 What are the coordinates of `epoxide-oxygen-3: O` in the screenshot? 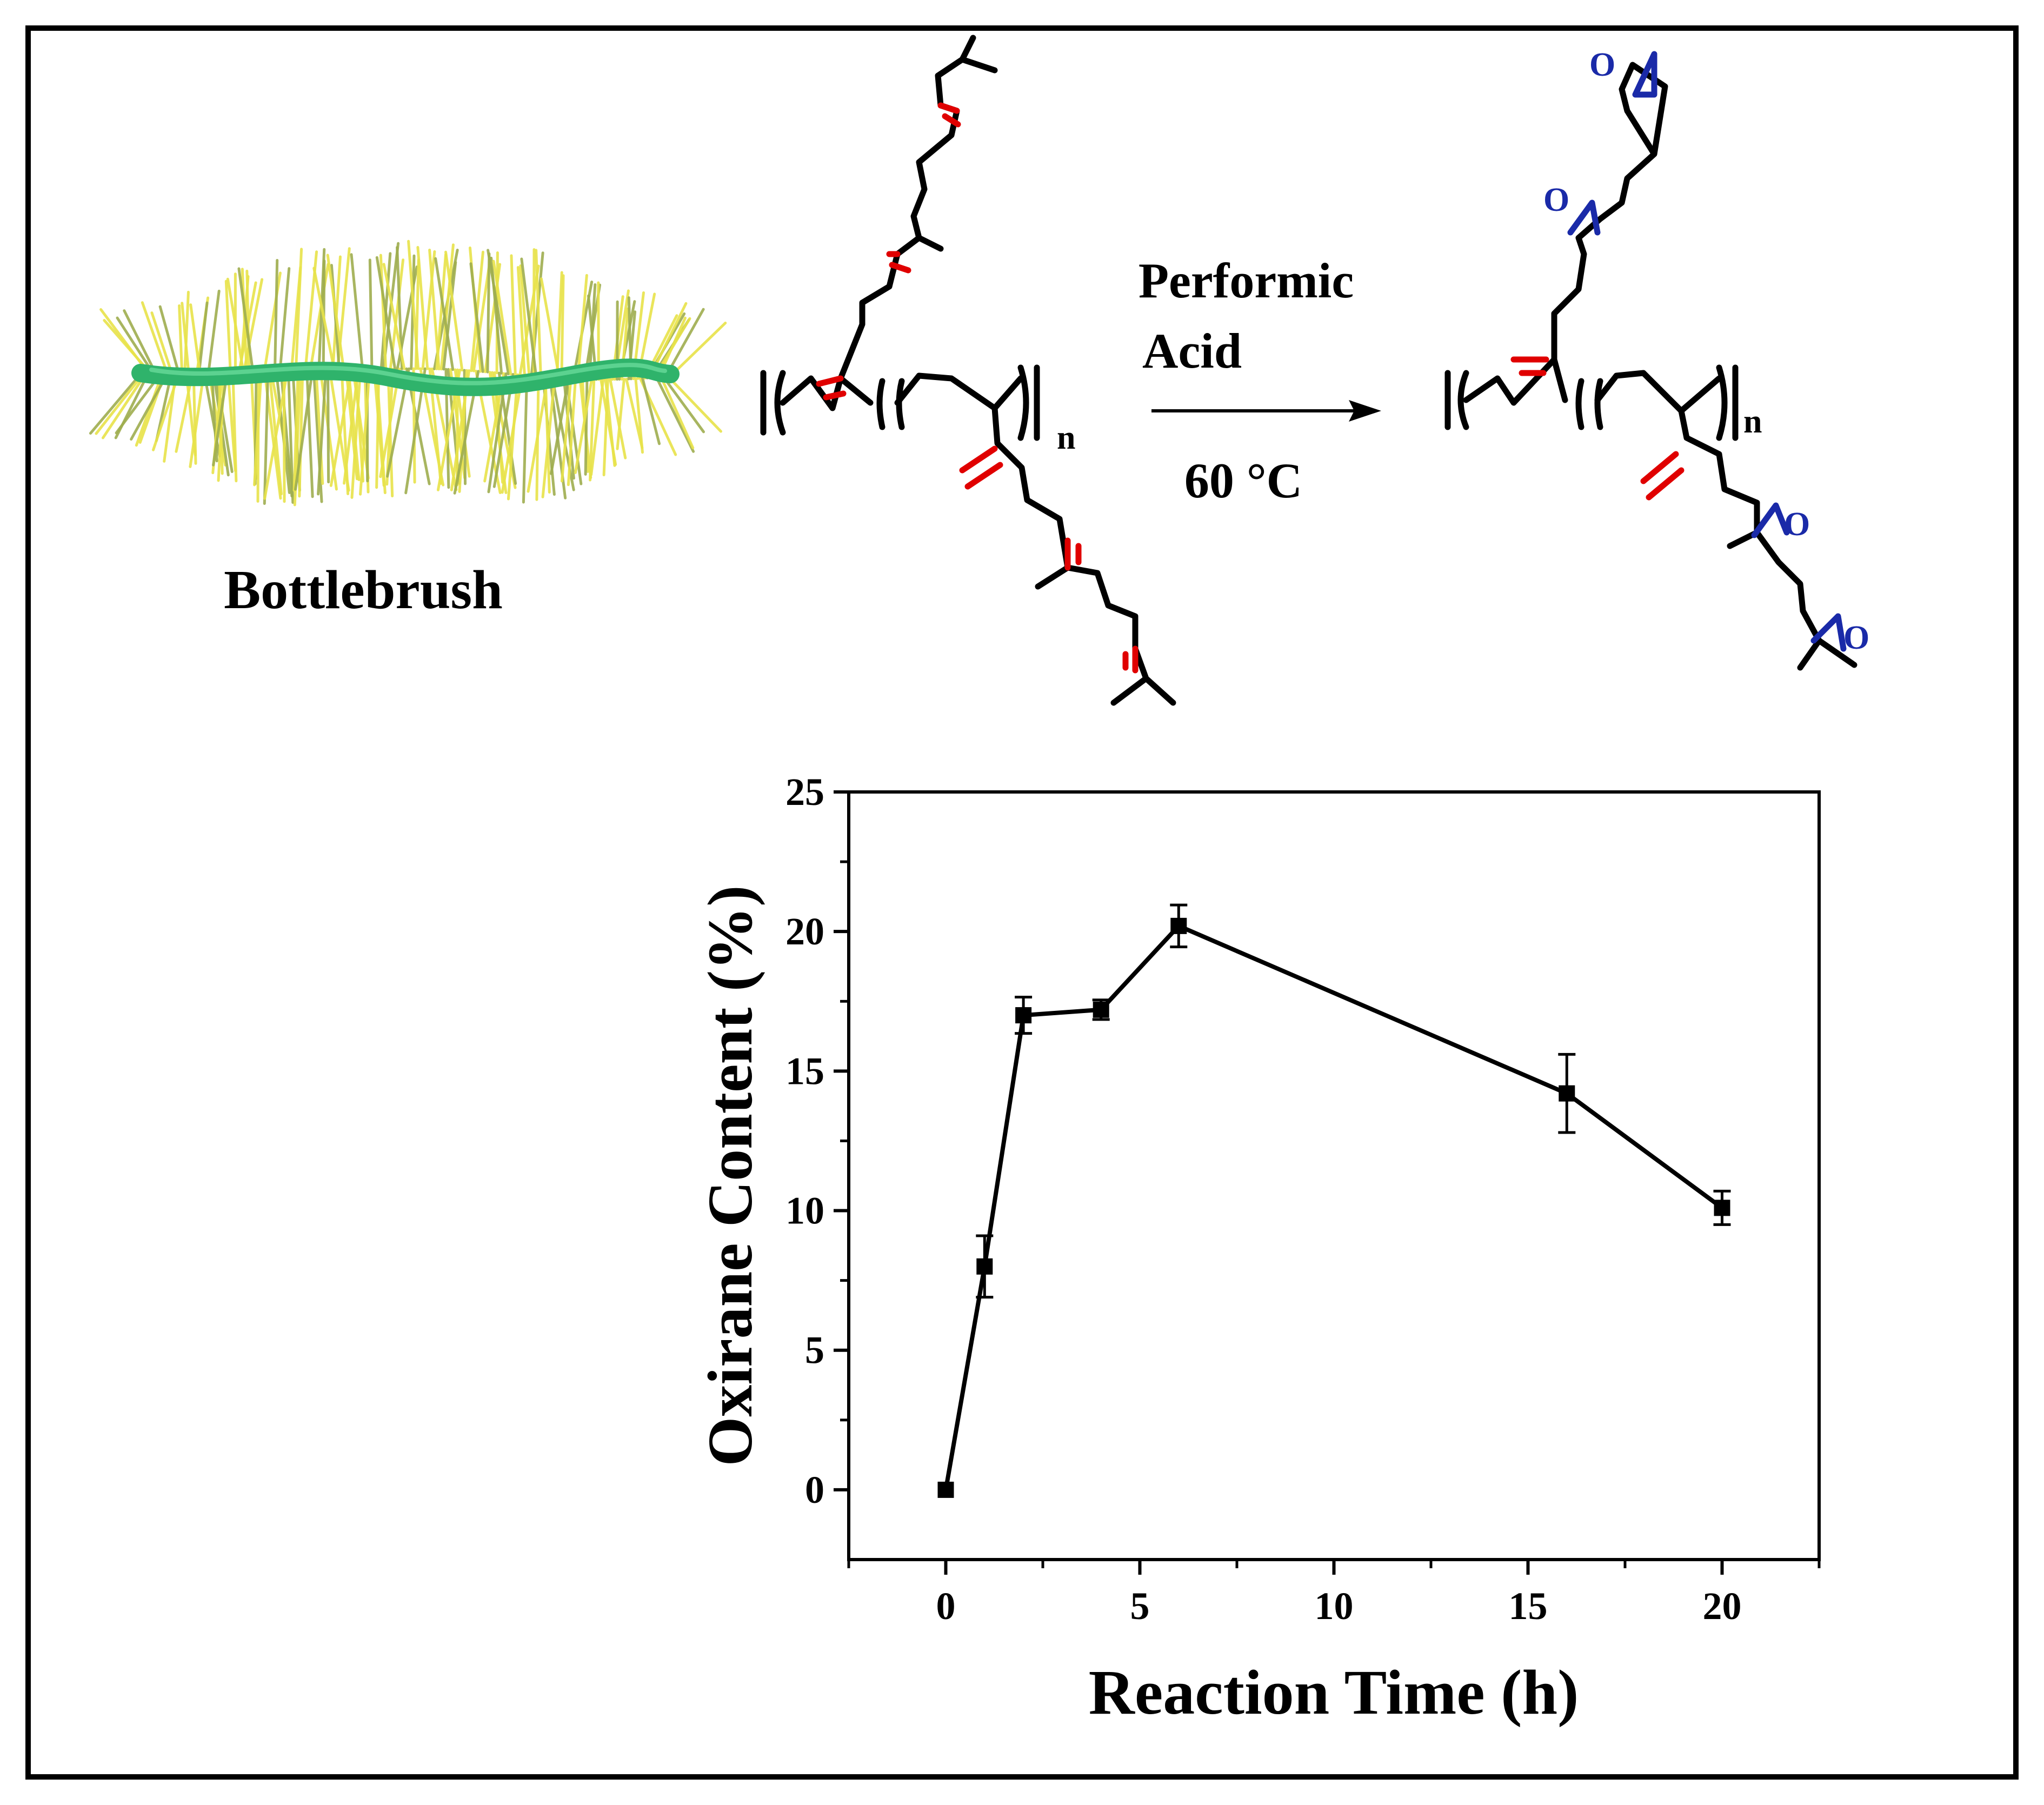 It's located at (1797, 524).